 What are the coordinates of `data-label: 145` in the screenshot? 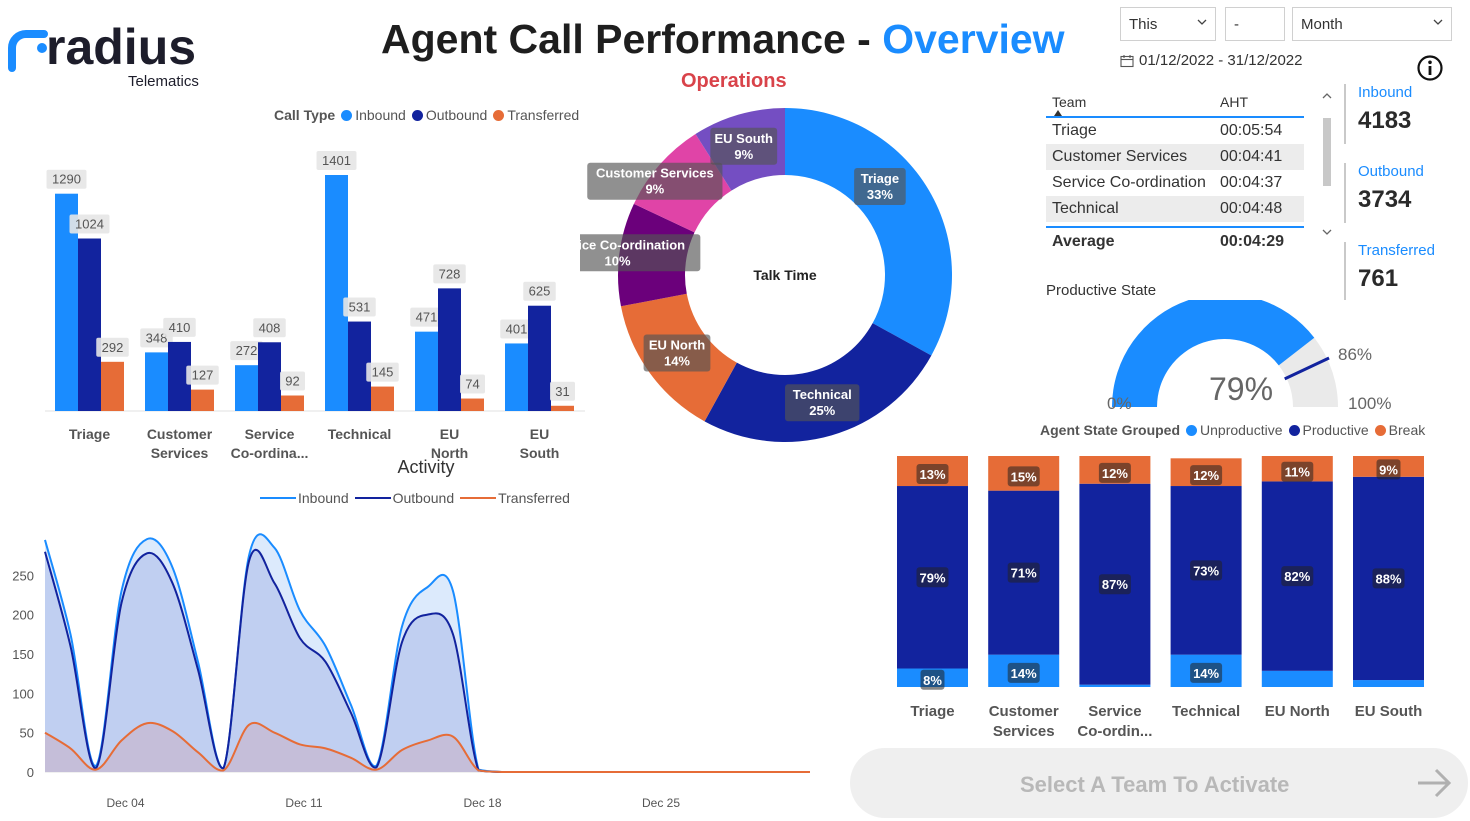 It's located at (383, 372).